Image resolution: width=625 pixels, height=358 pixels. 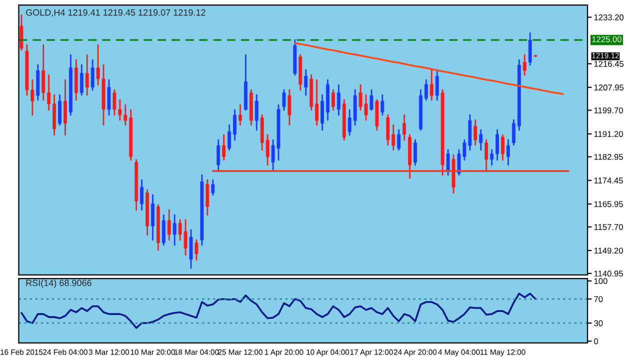 I want to click on y-tick-label: 1174.45, so click(x=608, y=181).